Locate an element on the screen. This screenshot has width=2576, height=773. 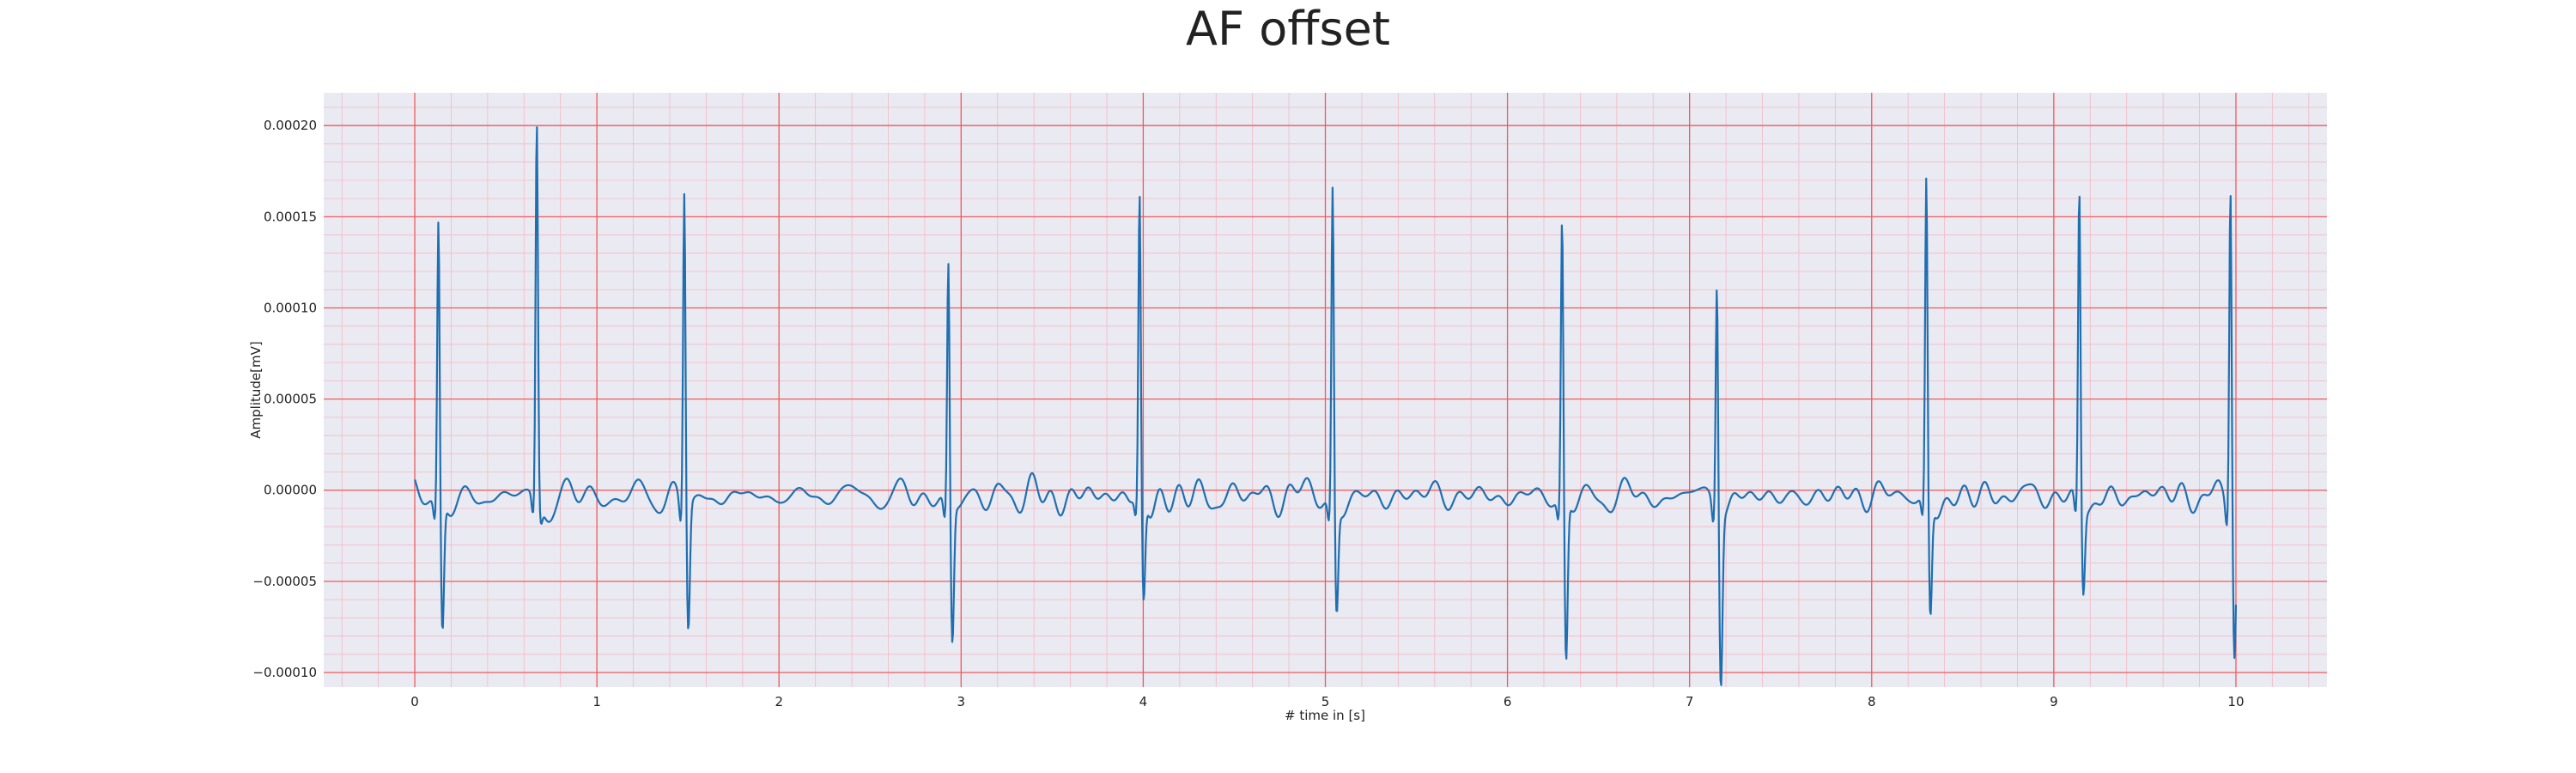
x-tick-label: 5 is located at coordinates (1325, 701).